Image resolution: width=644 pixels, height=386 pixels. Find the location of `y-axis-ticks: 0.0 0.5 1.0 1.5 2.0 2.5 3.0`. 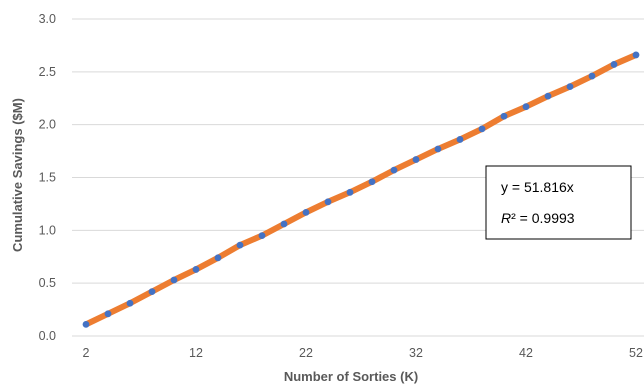

y-axis-ticks: 0.0 0.5 1.0 1.5 2.0 2.5 3.0 is located at coordinates (47, 177).